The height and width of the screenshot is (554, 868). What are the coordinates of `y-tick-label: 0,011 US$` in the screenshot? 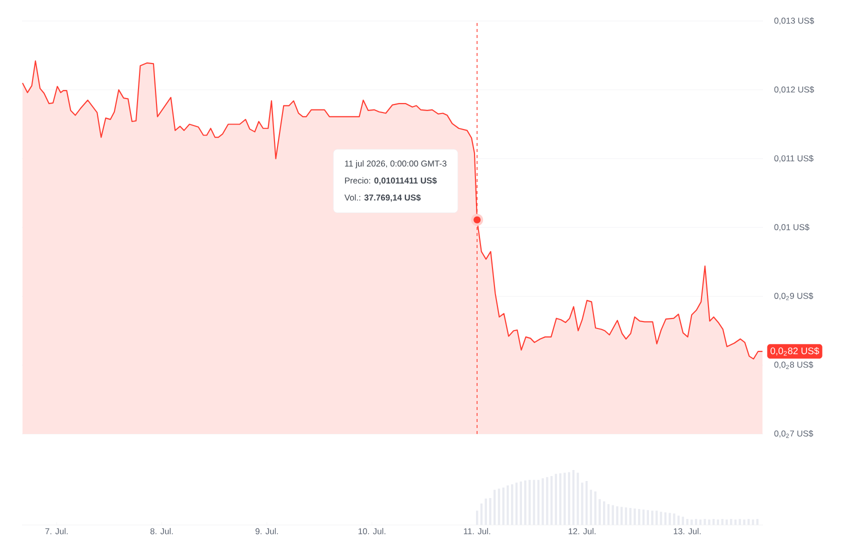 It's located at (794, 158).